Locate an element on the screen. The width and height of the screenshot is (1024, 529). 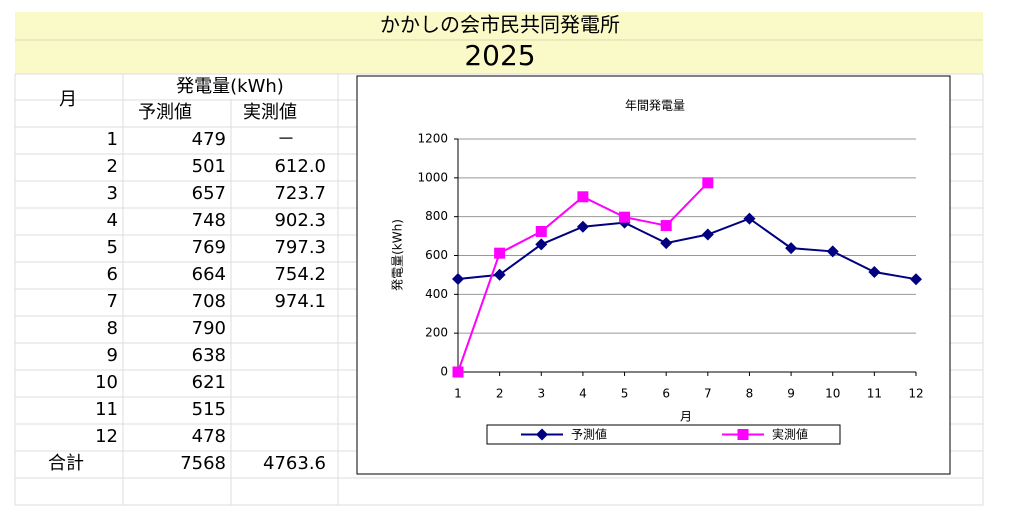
title-band is located at coordinates (499, 43).